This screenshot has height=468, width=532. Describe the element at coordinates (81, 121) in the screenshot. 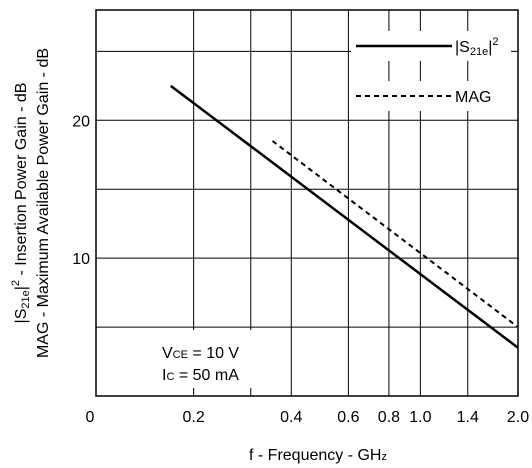

I see `y-tick-label: 20` at that location.